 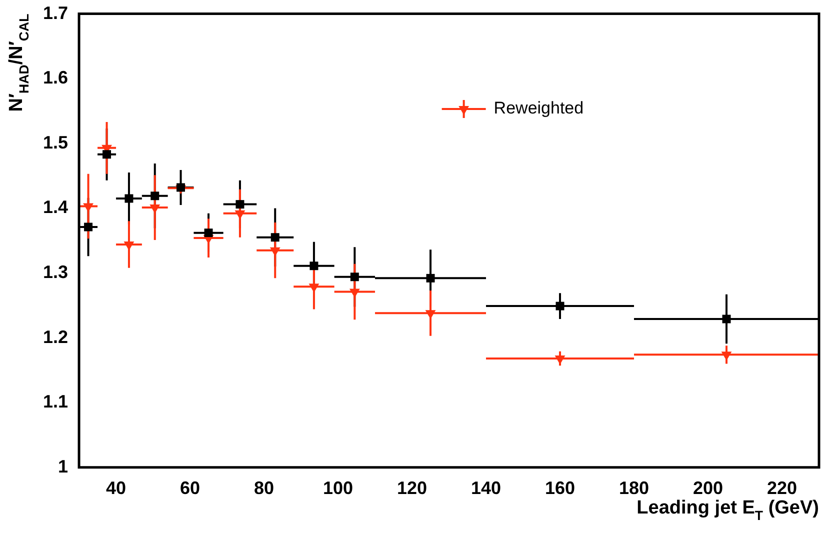 I want to click on y-tick-label: 1.5, so click(x=55, y=142).